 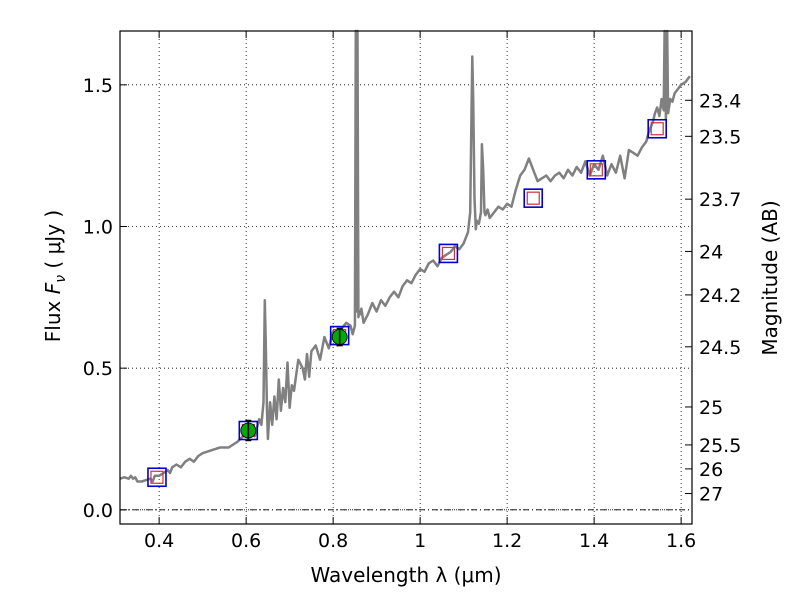 I want to click on magnitude-axis-label: Magnitude (AB), so click(x=770, y=277).